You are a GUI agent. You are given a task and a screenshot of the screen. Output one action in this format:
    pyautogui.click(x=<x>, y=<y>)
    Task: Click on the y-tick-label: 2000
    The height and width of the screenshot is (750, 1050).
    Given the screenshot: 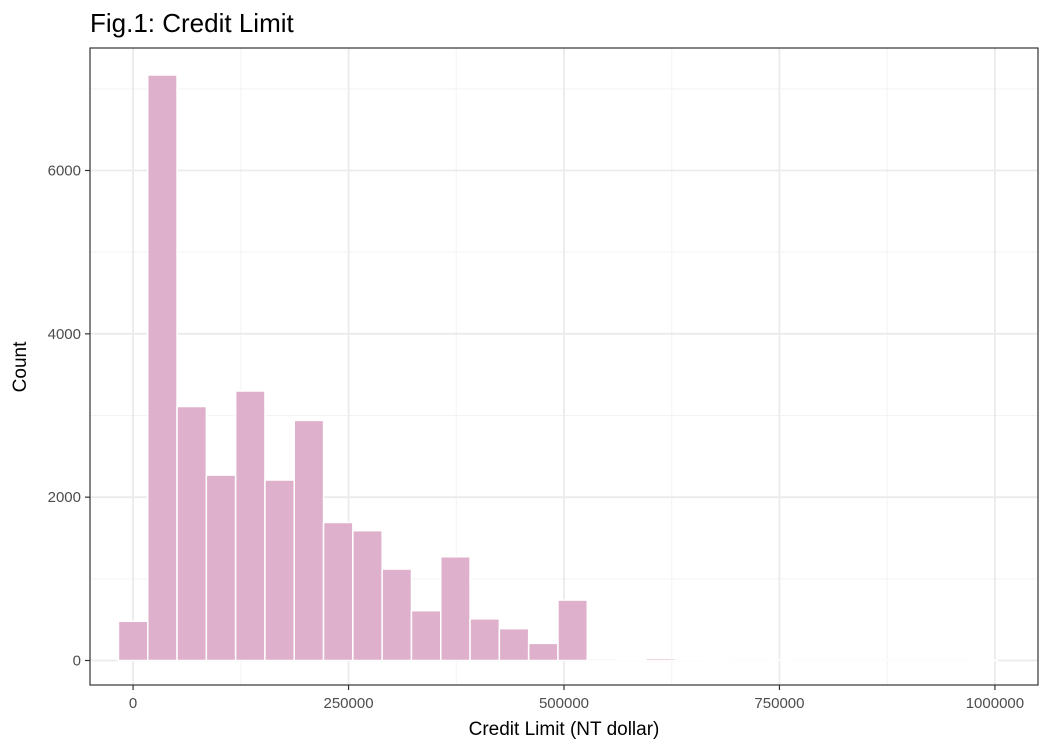 What is the action you would take?
    pyautogui.click(x=64, y=497)
    